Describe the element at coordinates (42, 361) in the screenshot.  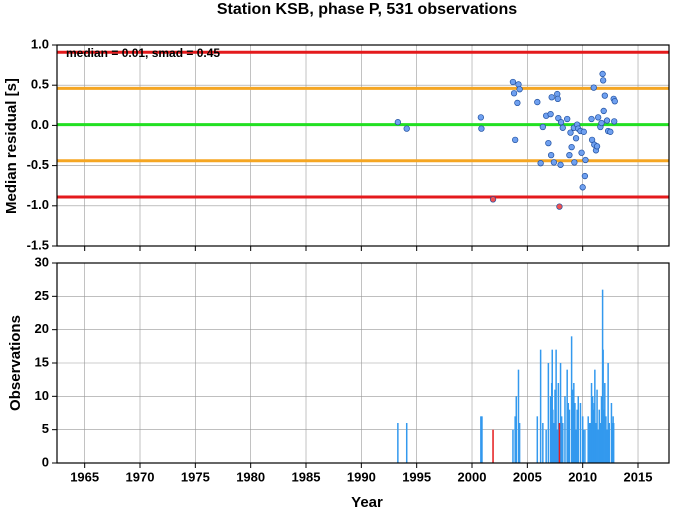
I see `y-tick-label: 15` at that location.